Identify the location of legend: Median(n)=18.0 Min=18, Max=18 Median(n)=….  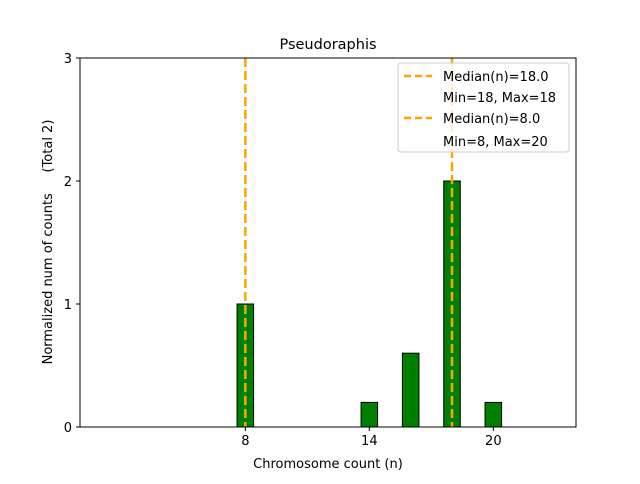
(483, 107).